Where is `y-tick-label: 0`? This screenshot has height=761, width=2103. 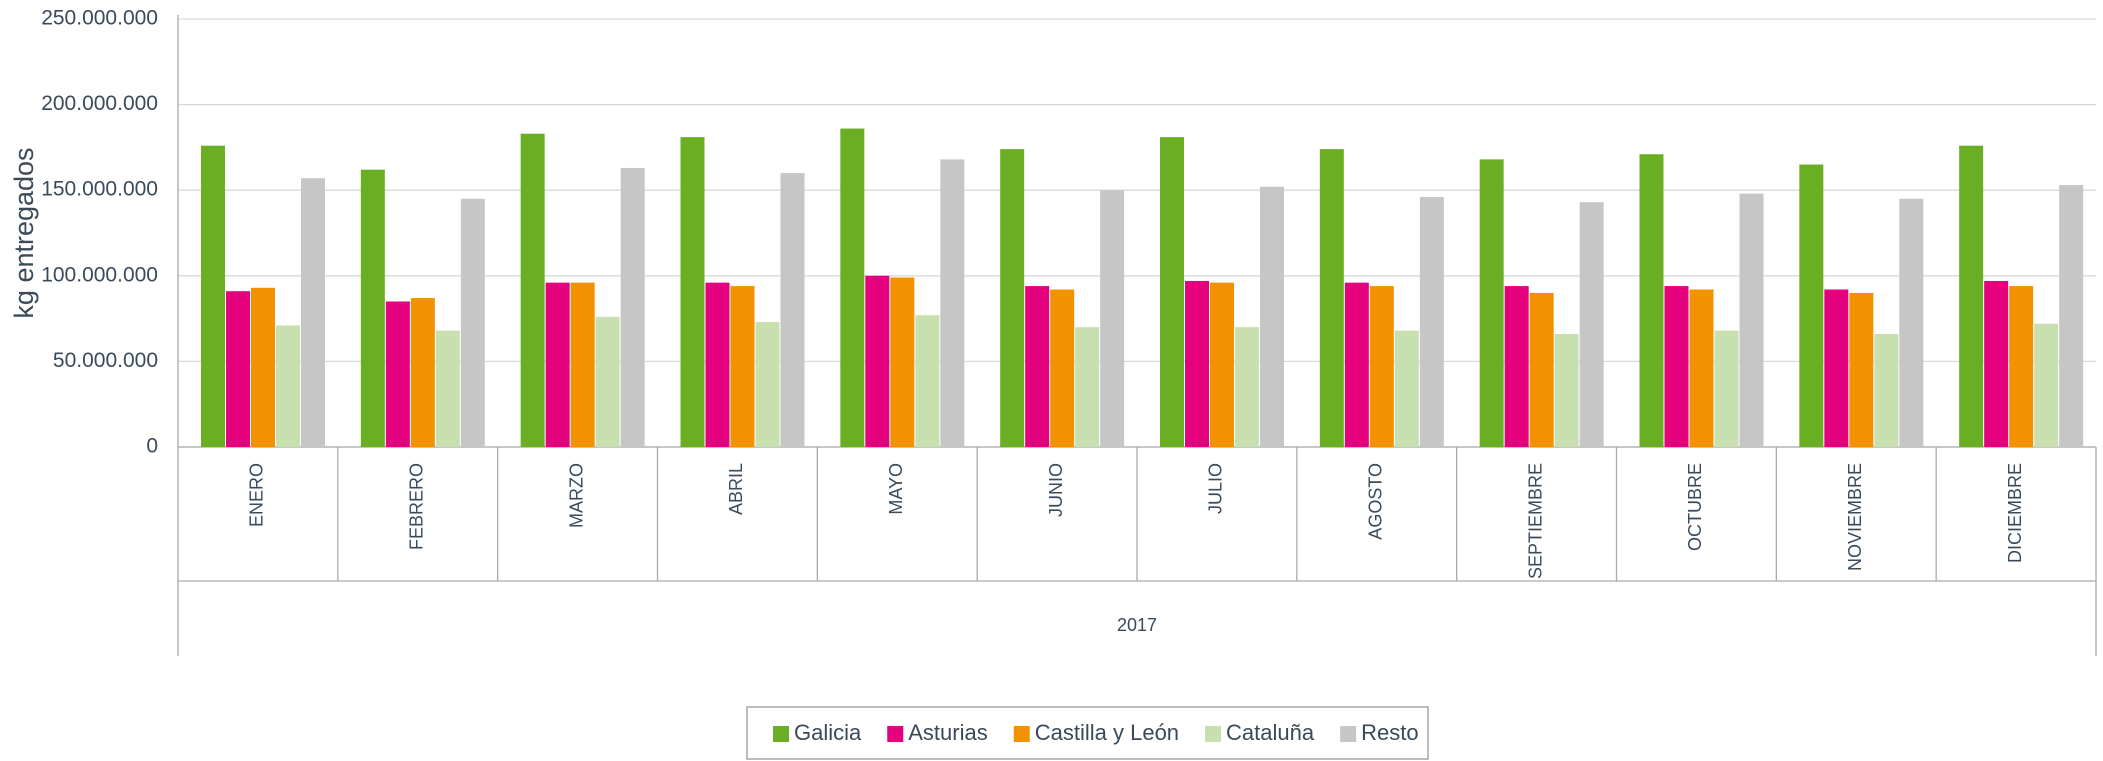 y-tick-label: 0 is located at coordinates (152, 446).